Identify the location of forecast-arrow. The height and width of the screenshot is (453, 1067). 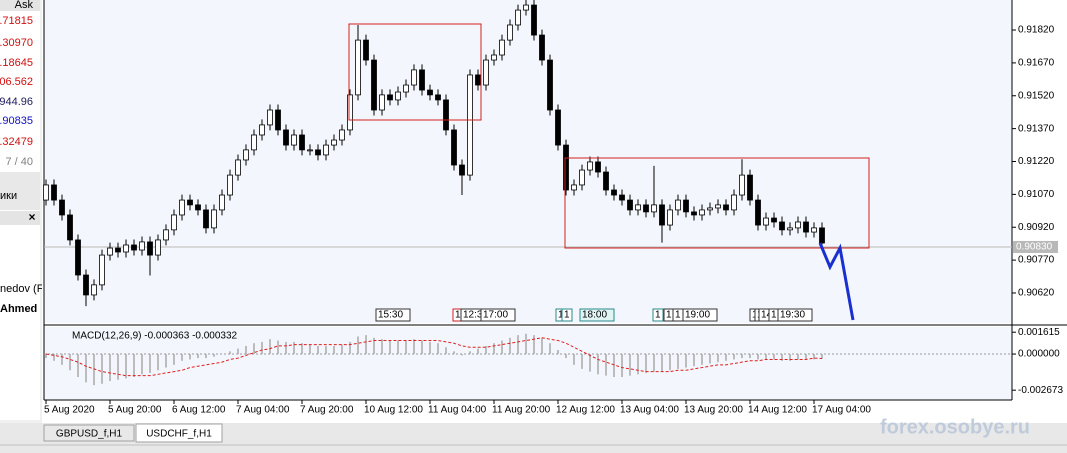
(836, 281).